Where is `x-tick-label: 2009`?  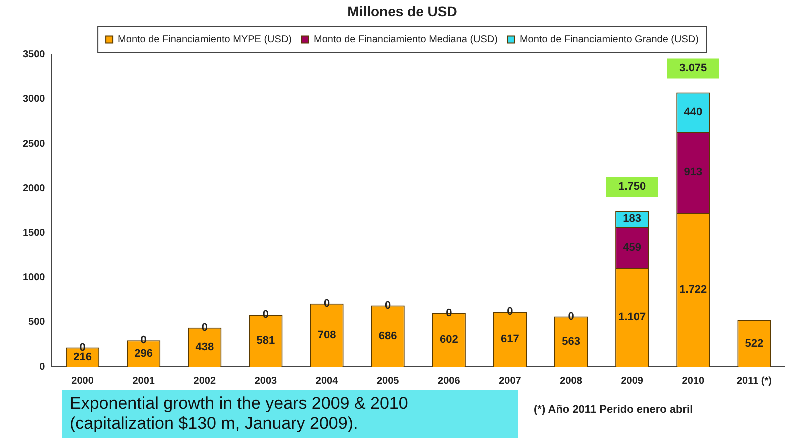
x-tick-label: 2009 is located at coordinates (632, 381).